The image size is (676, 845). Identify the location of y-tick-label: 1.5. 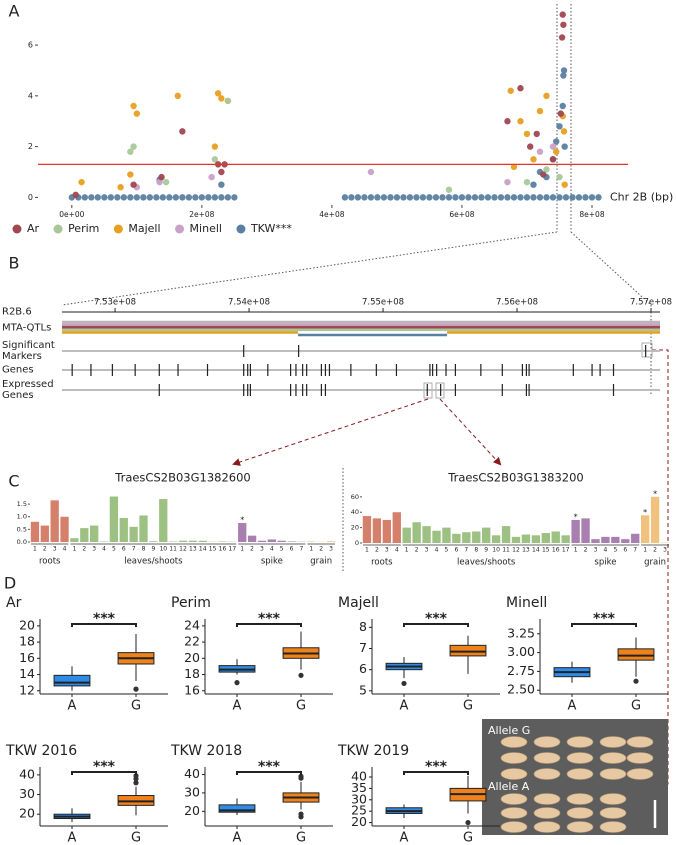
(22, 504).